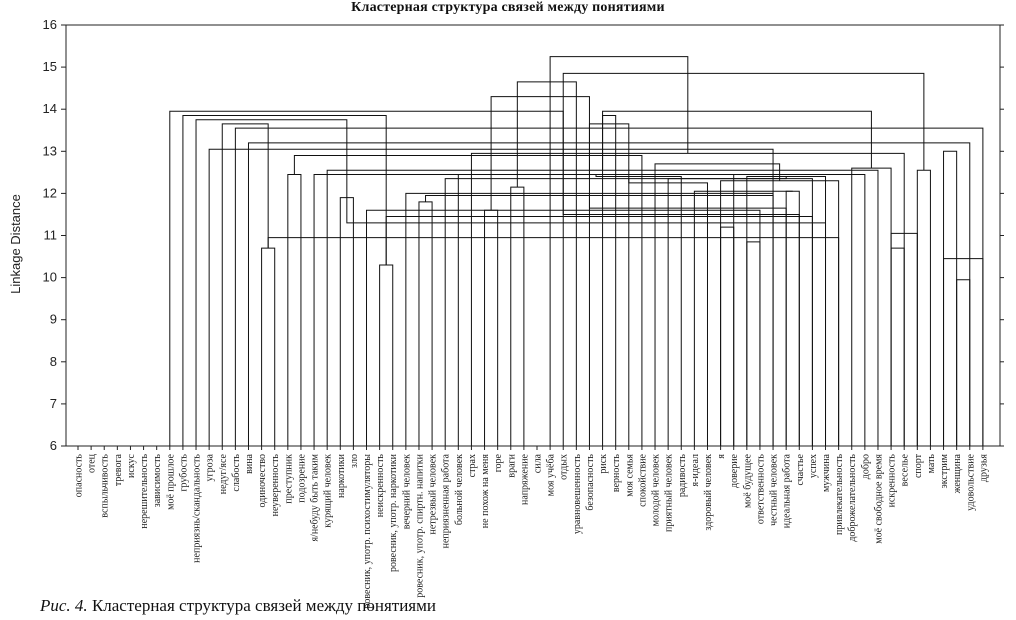 The height and width of the screenshot is (620, 1016). I want to click on leaf-label: вечерний человек, so click(406, 491).